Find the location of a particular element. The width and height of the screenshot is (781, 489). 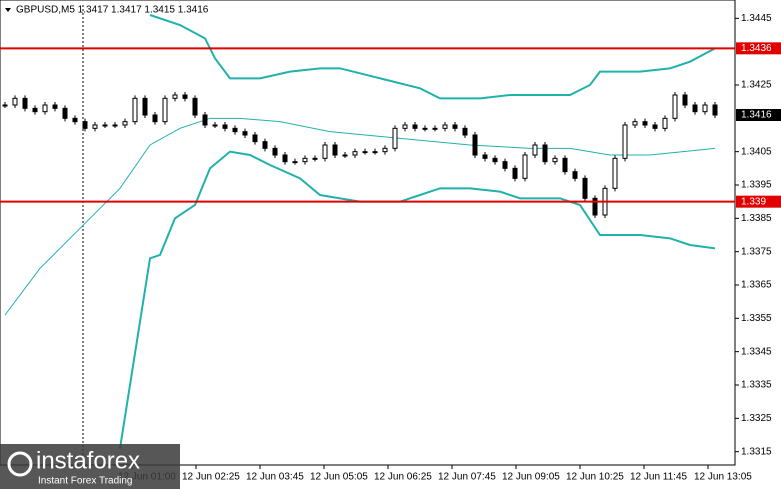

x-tick-label: 12 Jun 03:45 is located at coordinates (275, 477).